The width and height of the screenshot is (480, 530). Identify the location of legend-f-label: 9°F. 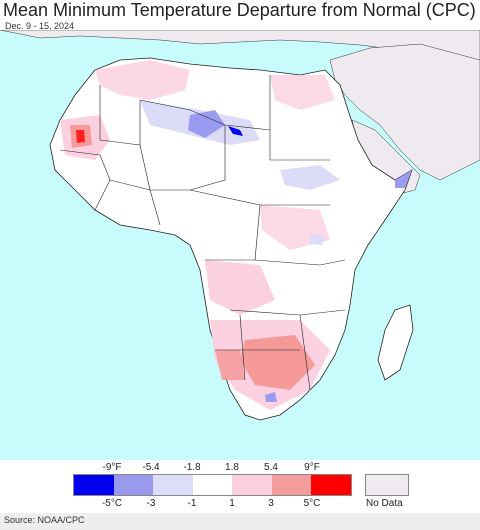
(312, 467).